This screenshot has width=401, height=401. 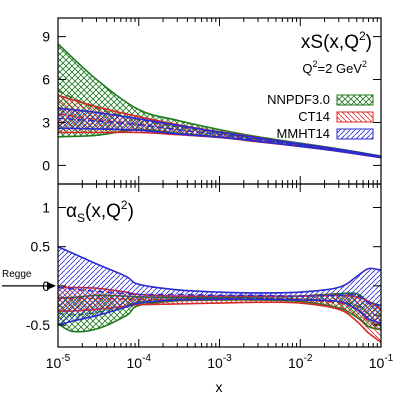 I want to click on xtick-label: 10⁻³, so click(x=219, y=362).